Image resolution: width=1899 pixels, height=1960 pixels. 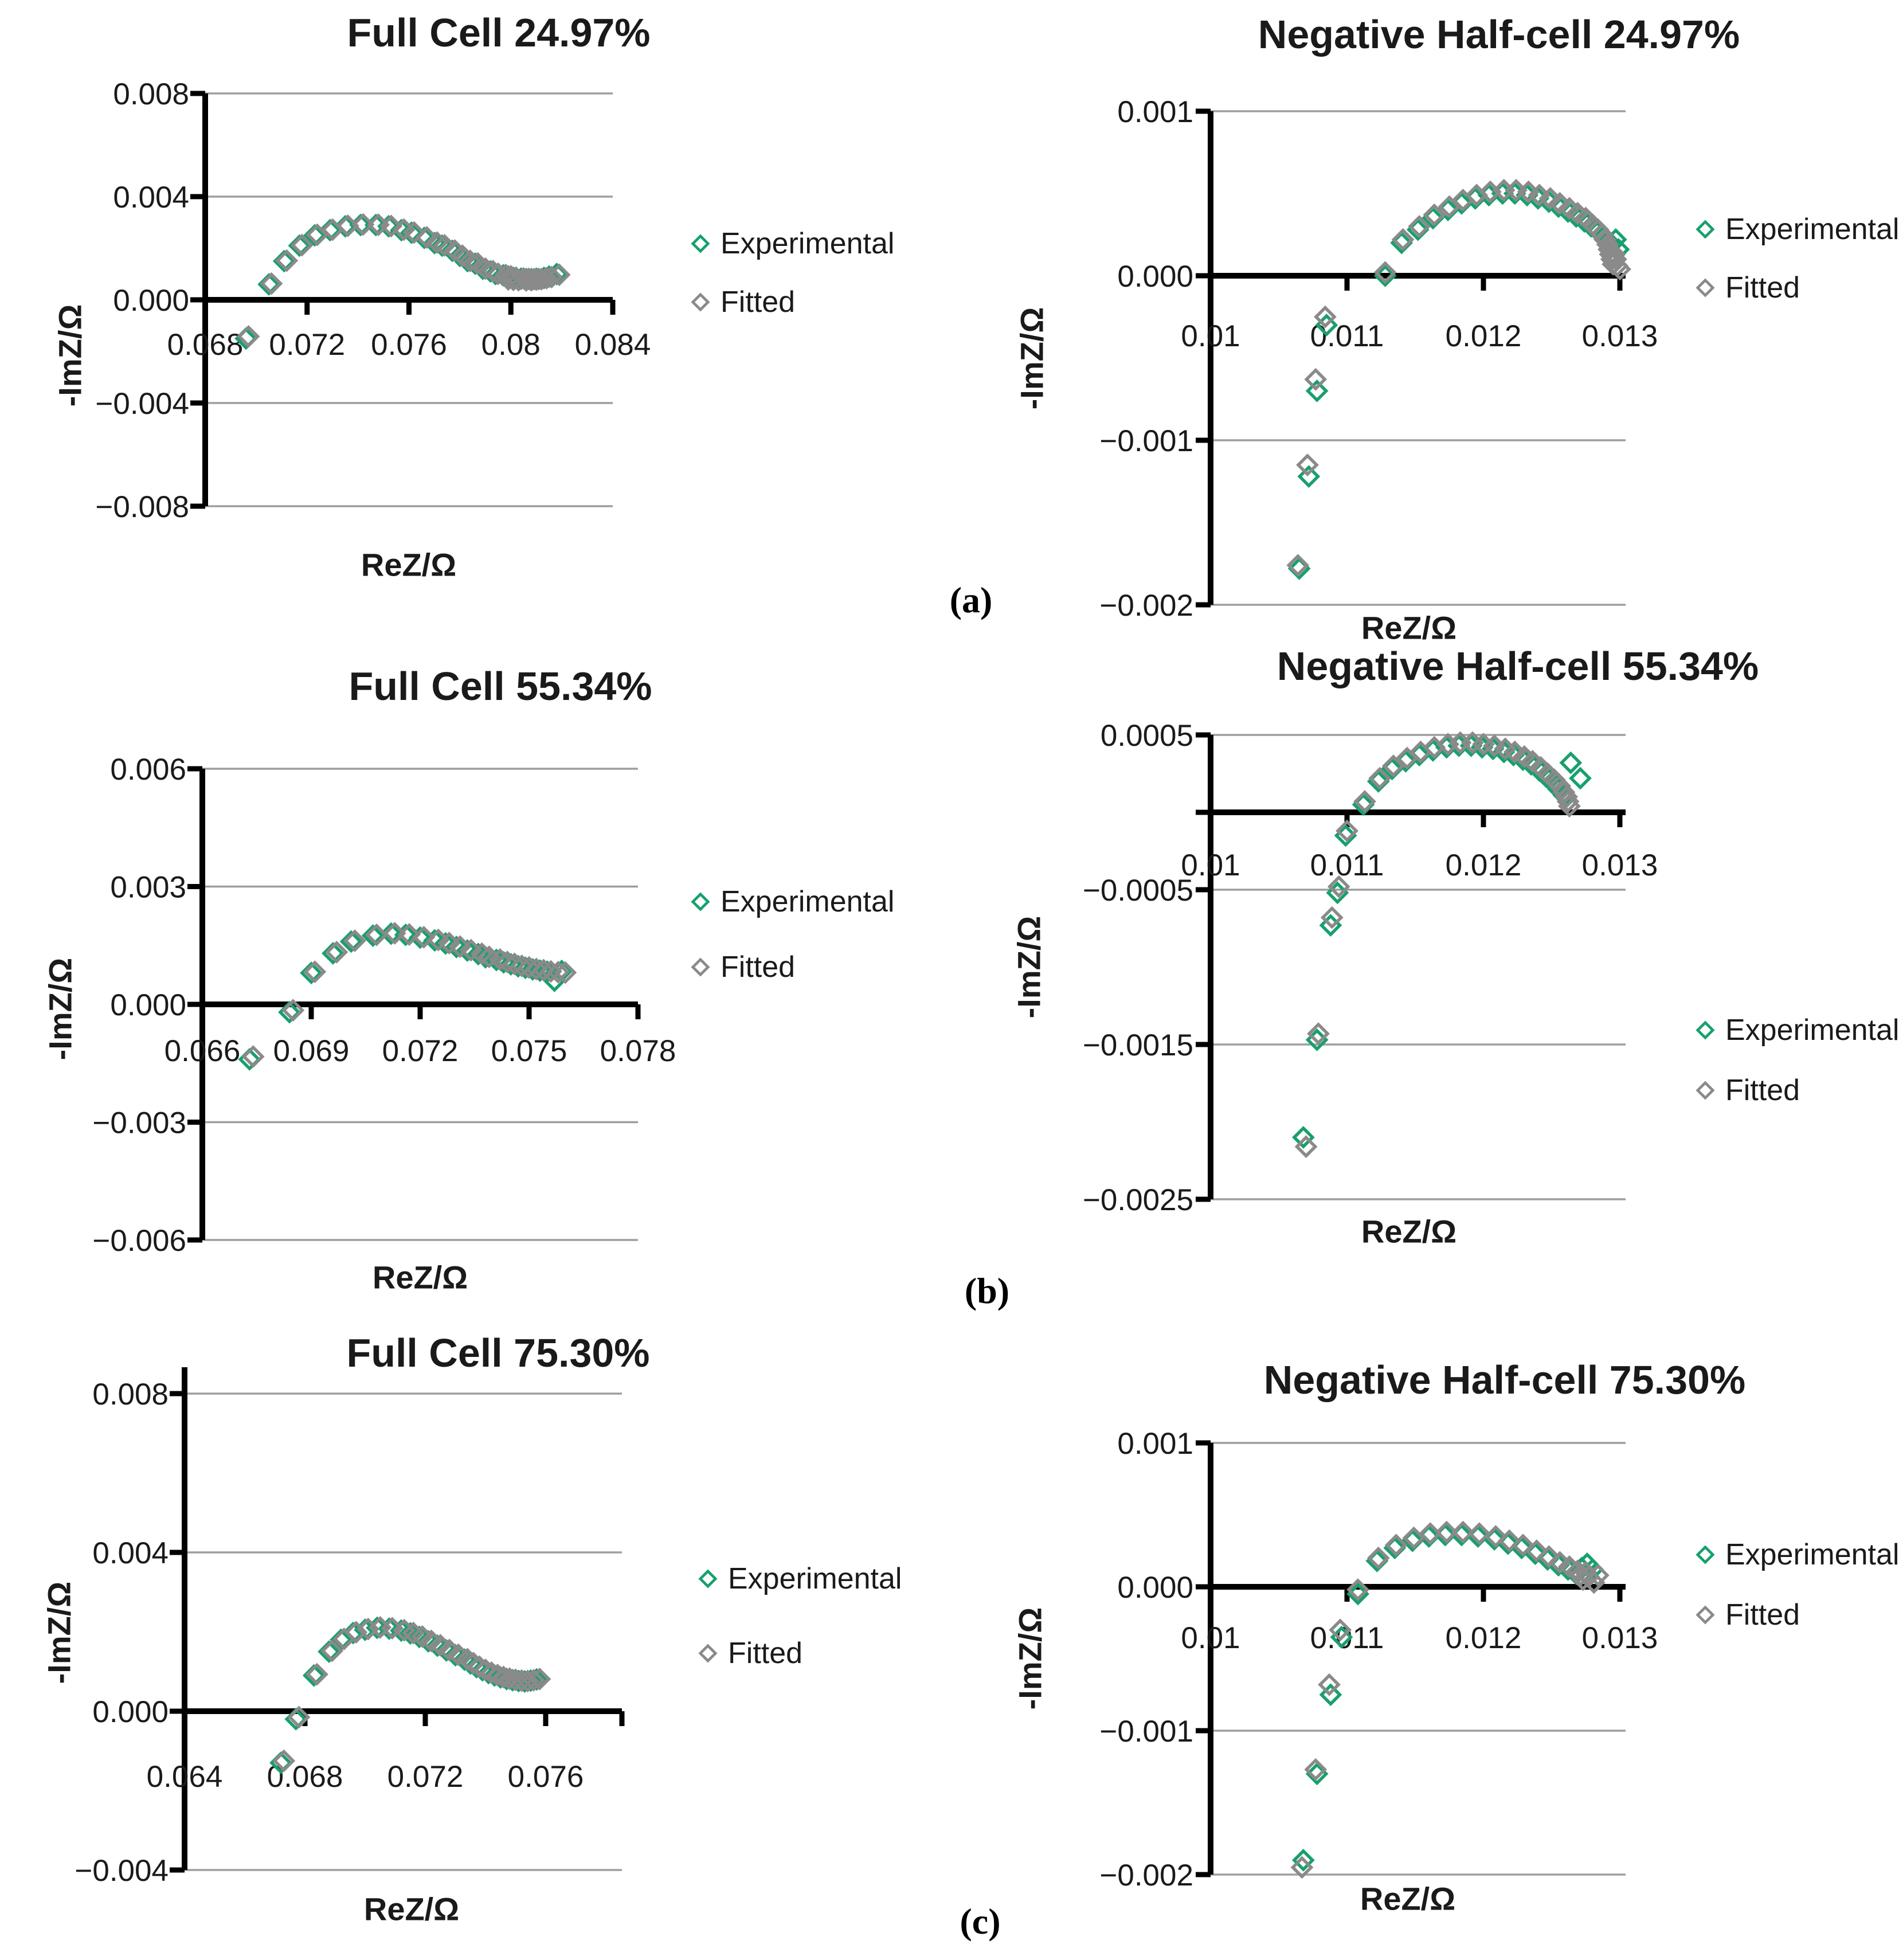 I want to click on y-tick-label: −0.0025, so click(x=1138, y=1200).